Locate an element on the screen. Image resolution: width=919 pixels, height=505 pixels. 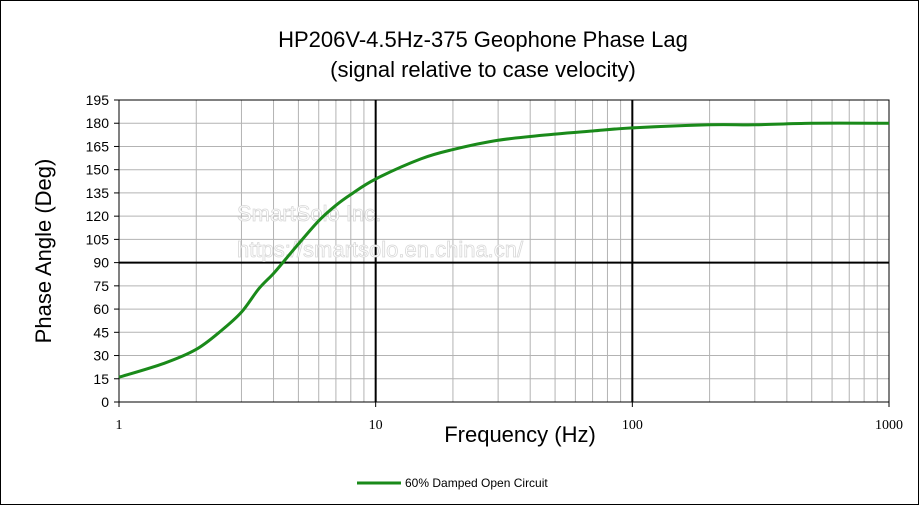
x-tick-labels: 1 10 100 1000 is located at coordinates (510, 425).